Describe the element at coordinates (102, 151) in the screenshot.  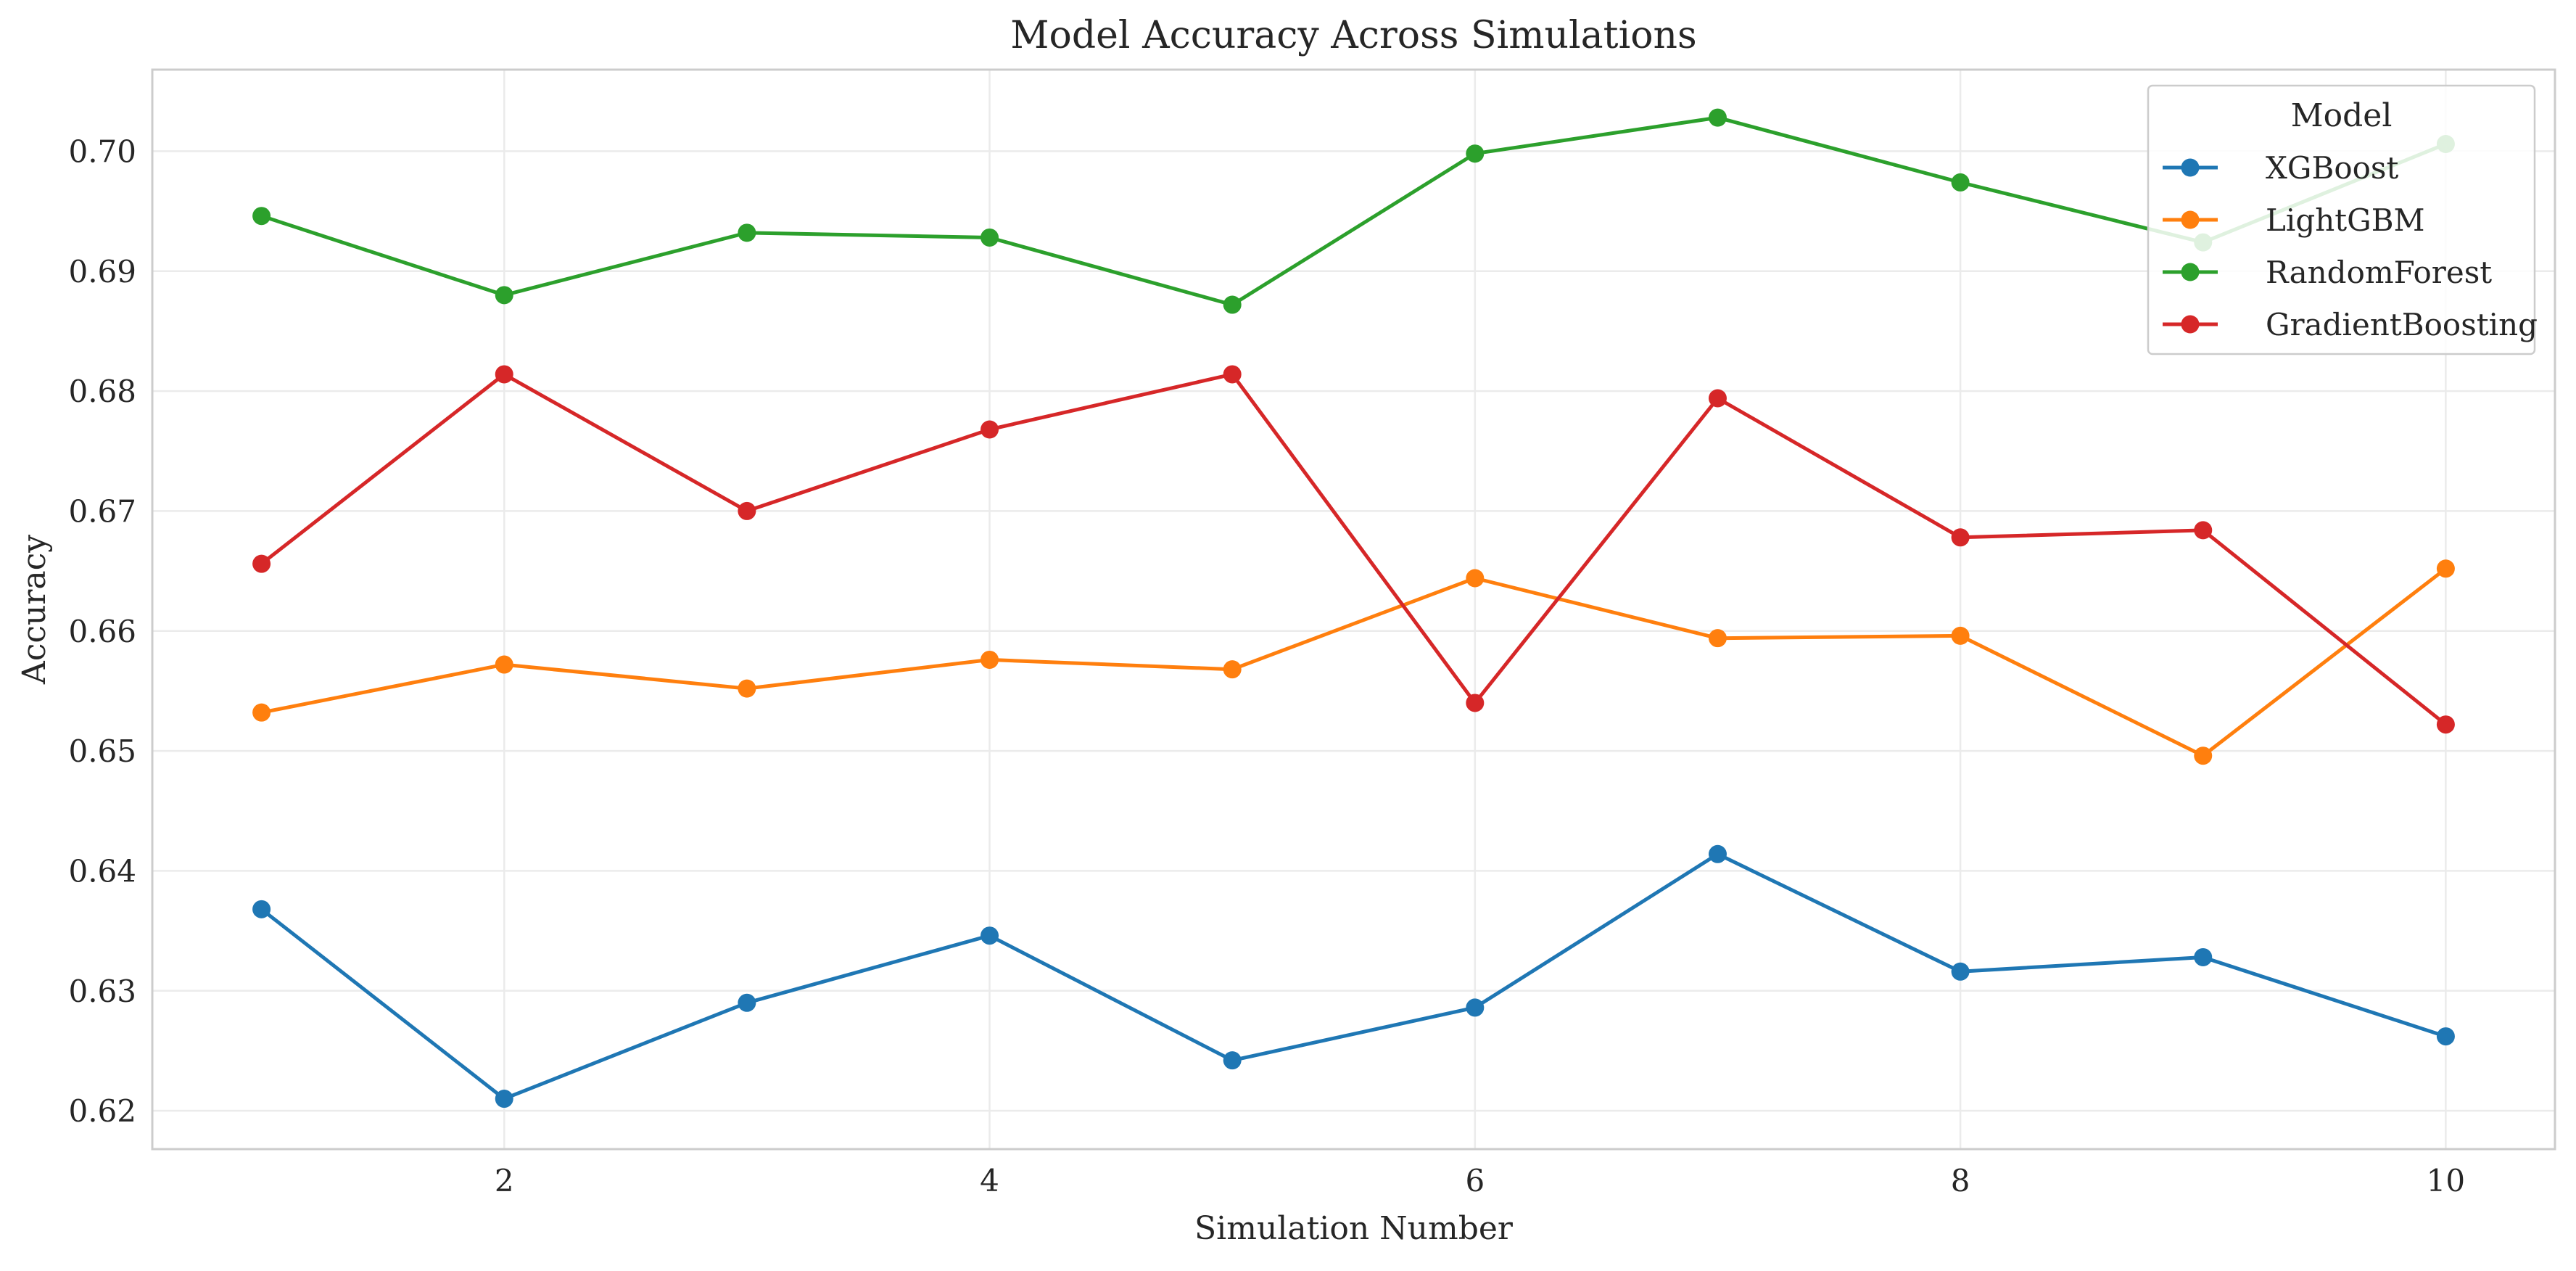
I see `y-tick-label: 0.70` at that location.